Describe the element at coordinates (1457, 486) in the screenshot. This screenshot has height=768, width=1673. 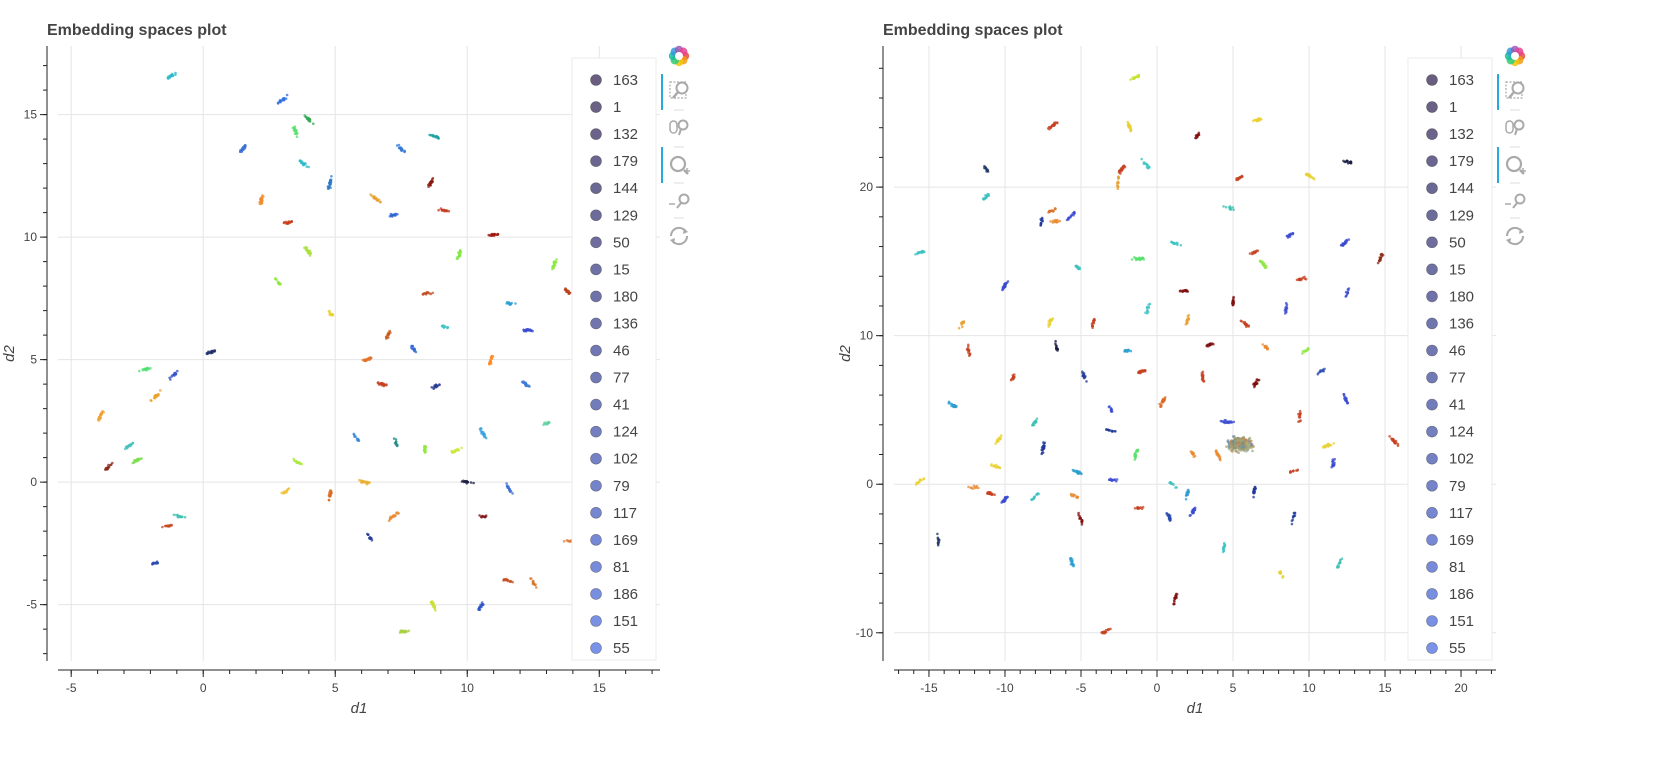
I see `legend-label: 79` at that location.